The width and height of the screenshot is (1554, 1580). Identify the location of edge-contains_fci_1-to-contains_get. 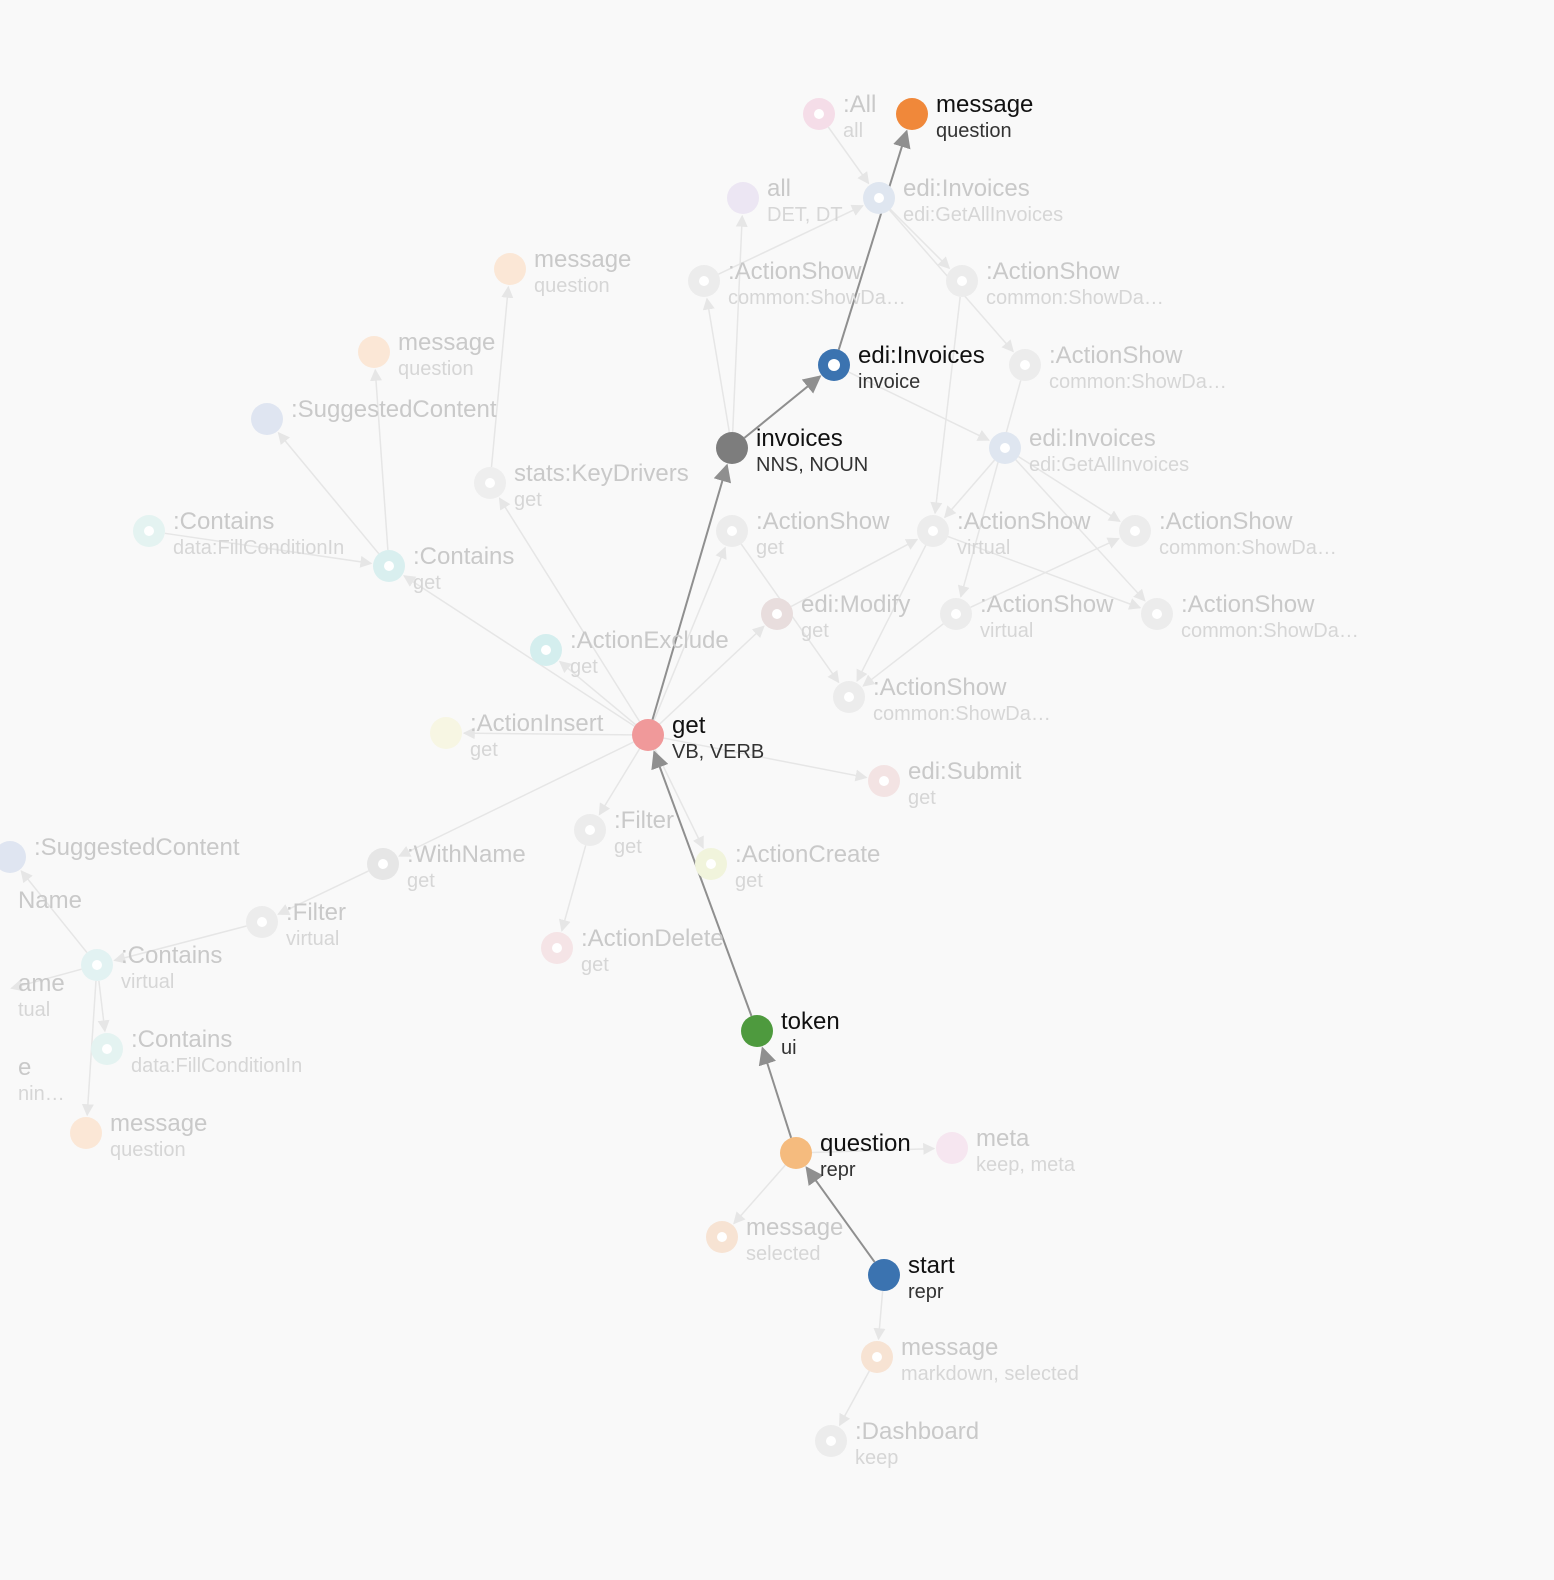
(268, 550).